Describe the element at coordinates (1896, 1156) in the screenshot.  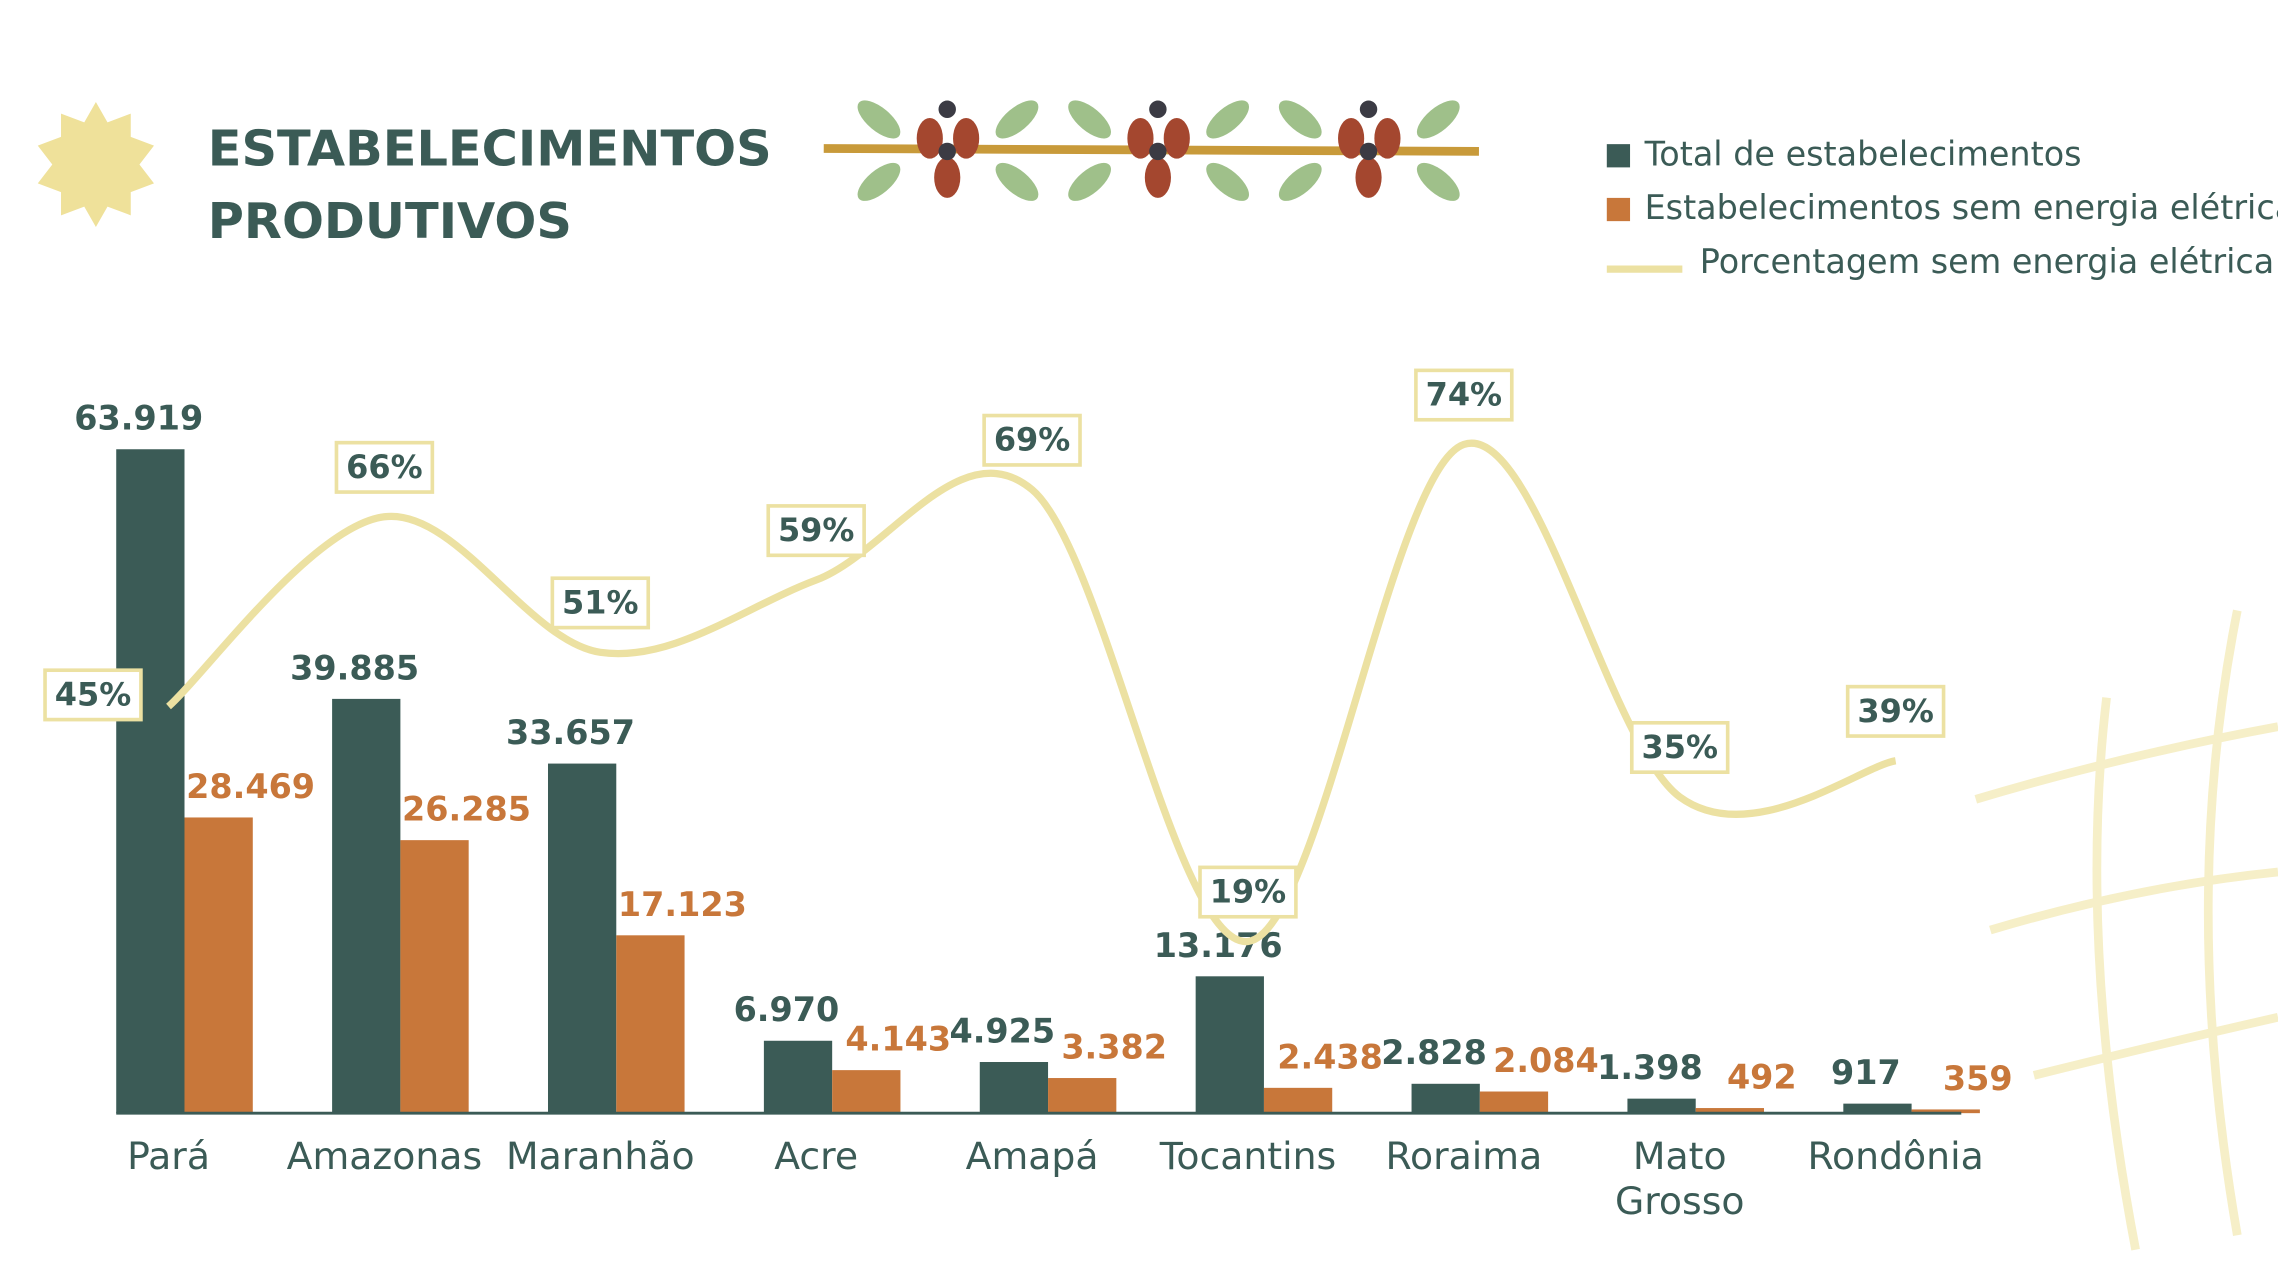
I see `x-tick-label: Rondônia` at that location.